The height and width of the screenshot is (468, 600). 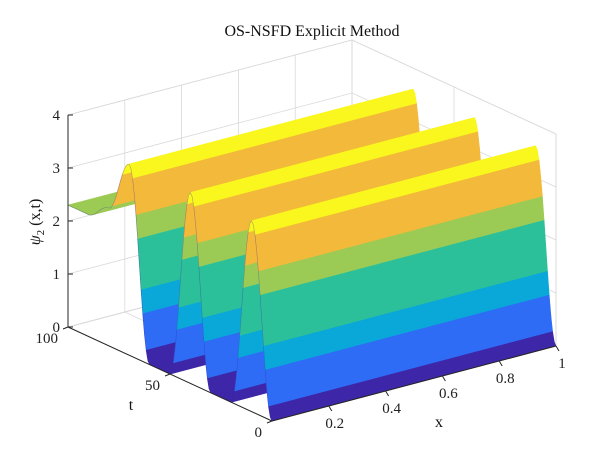 I want to click on y-tick-label: 50, so click(x=152, y=386).